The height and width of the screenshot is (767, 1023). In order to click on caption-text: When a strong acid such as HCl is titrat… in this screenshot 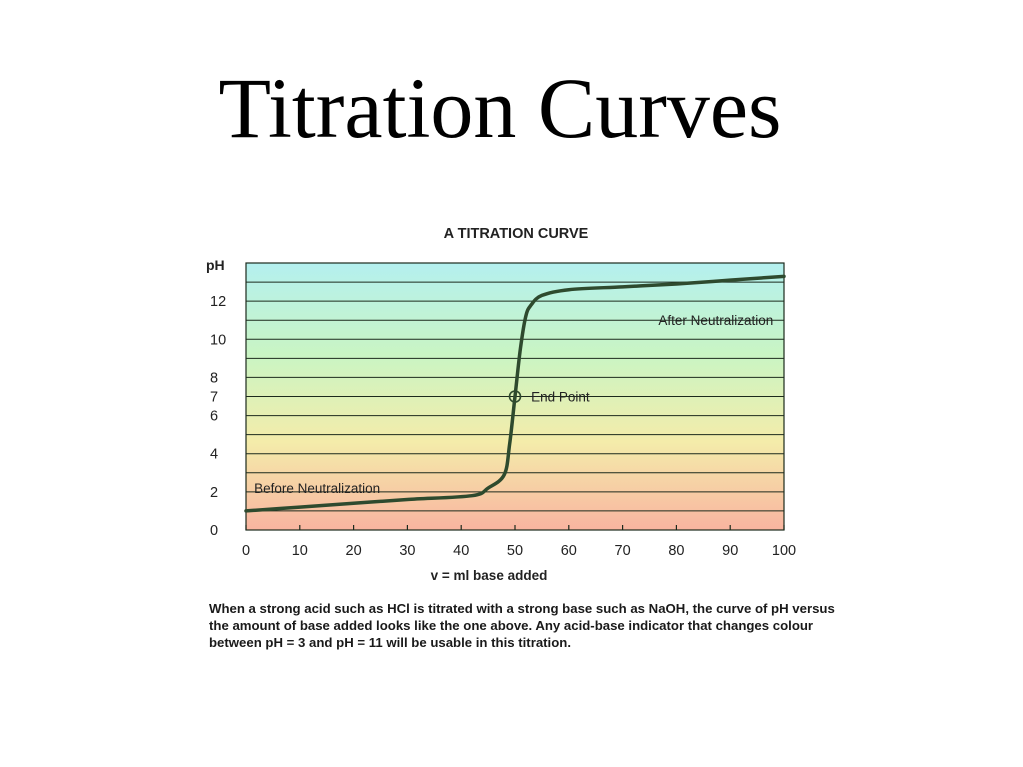, I will do `click(522, 625)`.